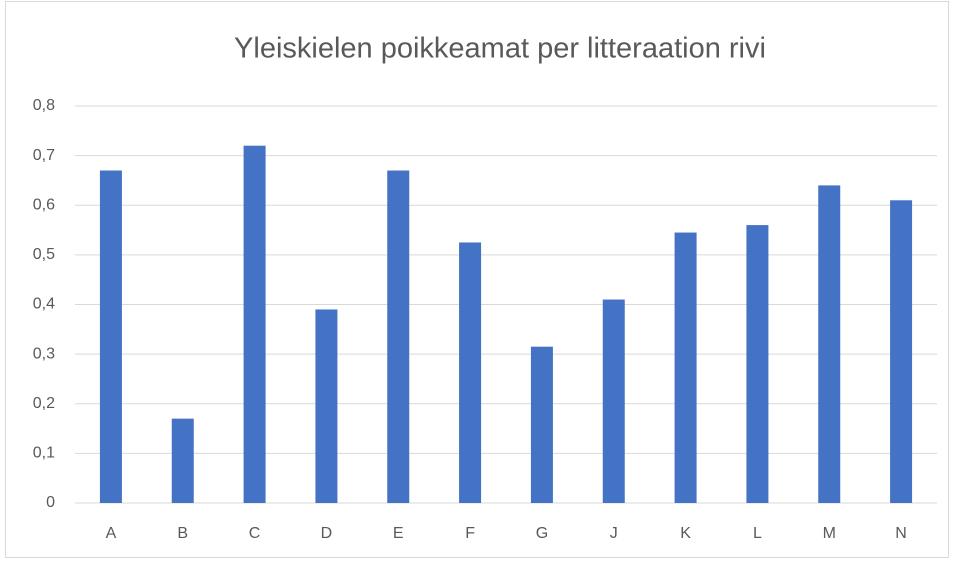 This screenshot has height=561, width=954. Describe the element at coordinates (757, 533) in the screenshot. I see `x-tick-label: L` at that location.